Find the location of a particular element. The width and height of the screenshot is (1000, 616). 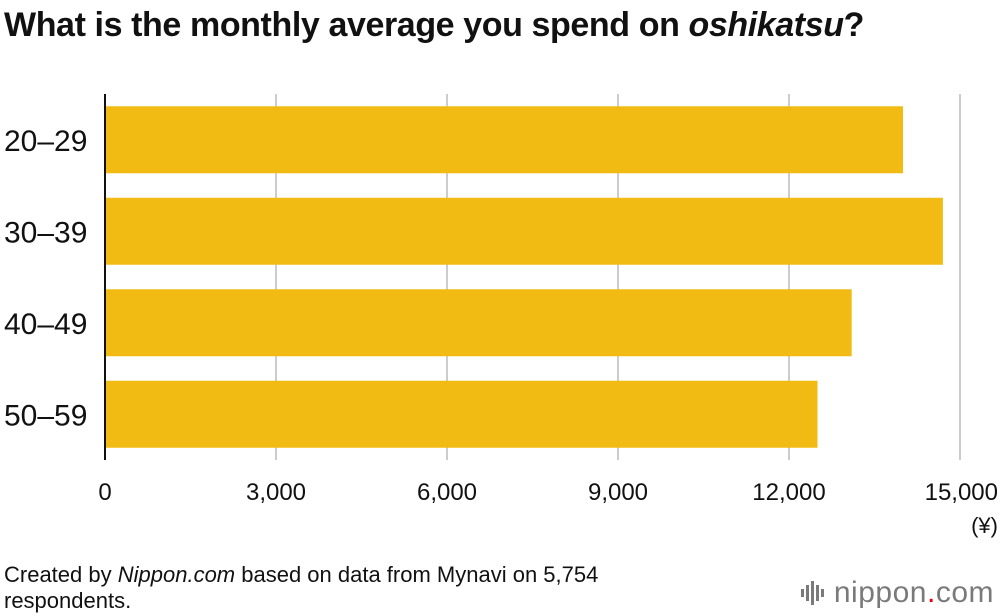

source-name: Nippon.com is located at coordinates (176, 574).